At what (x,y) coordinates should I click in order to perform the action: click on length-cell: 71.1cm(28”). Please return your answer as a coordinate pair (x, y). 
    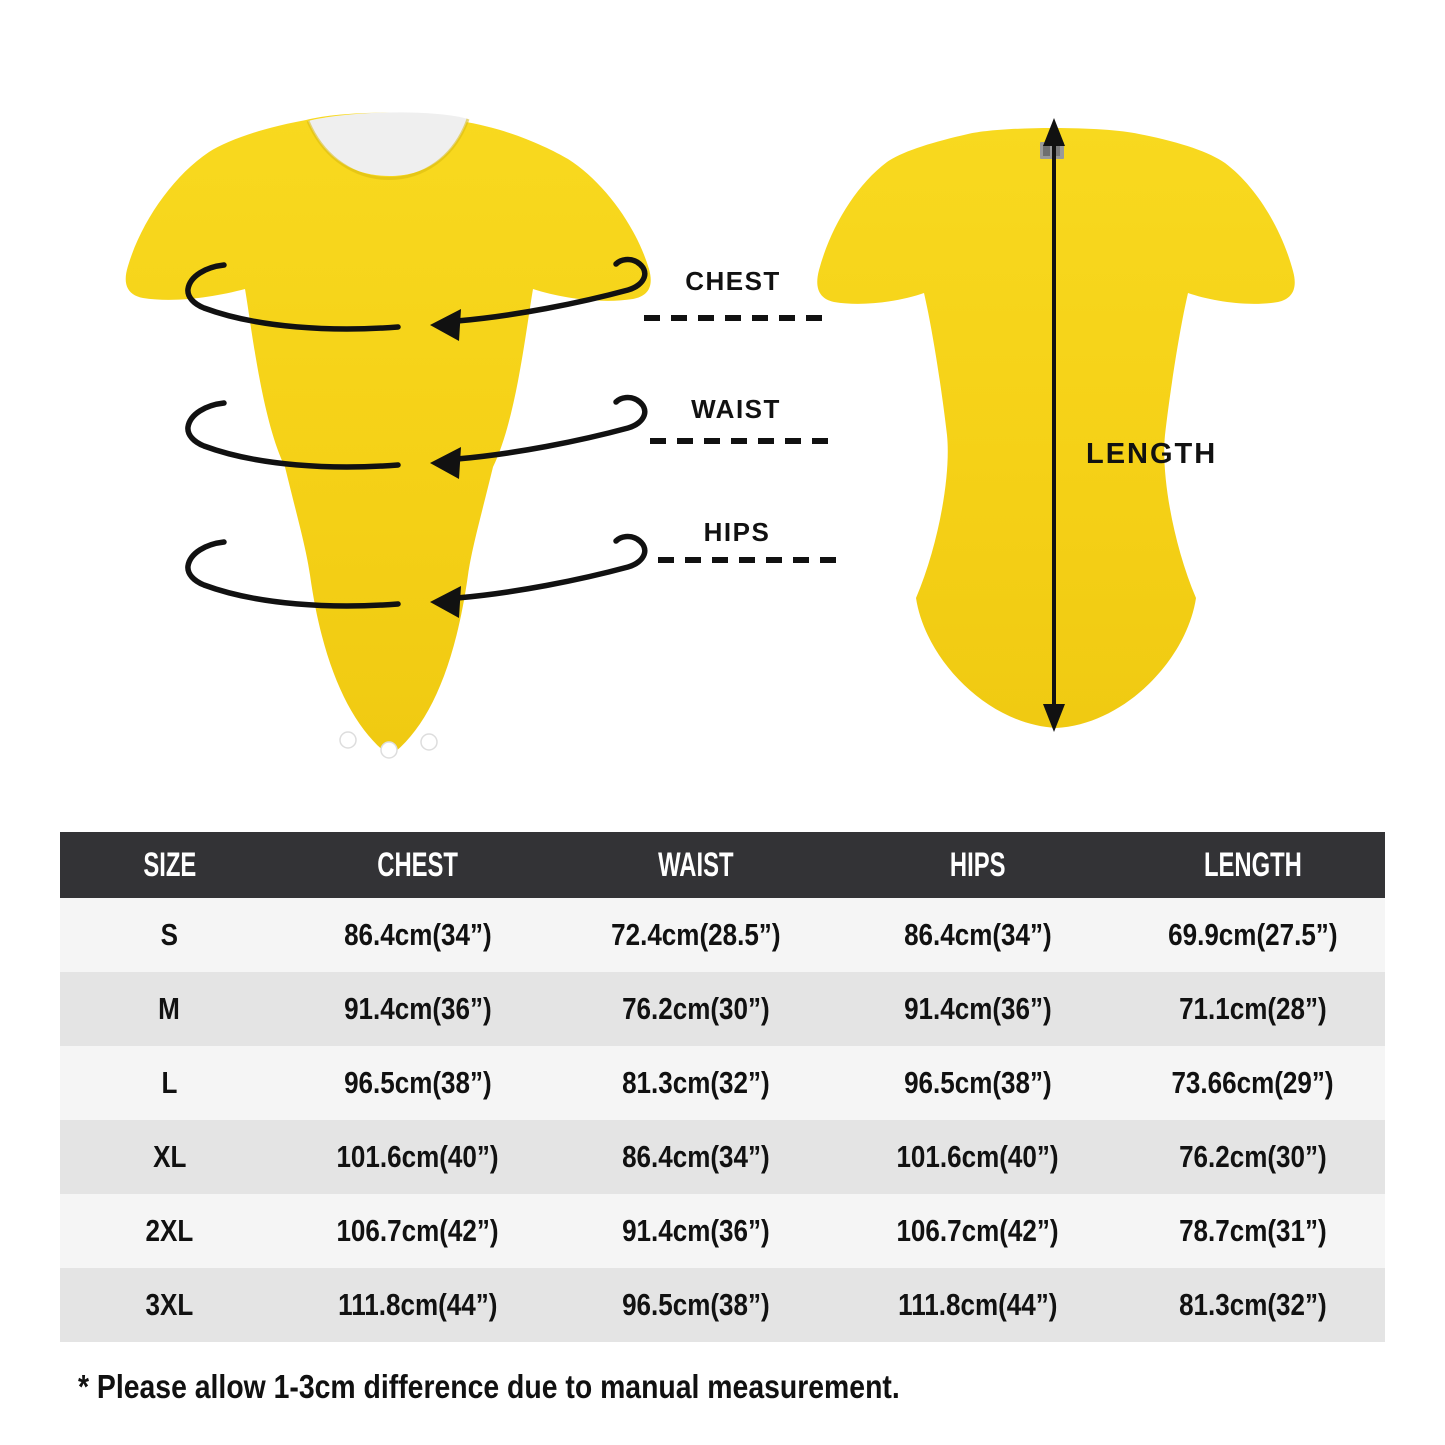
    Looking at the image, I should click on (1252, 1009).